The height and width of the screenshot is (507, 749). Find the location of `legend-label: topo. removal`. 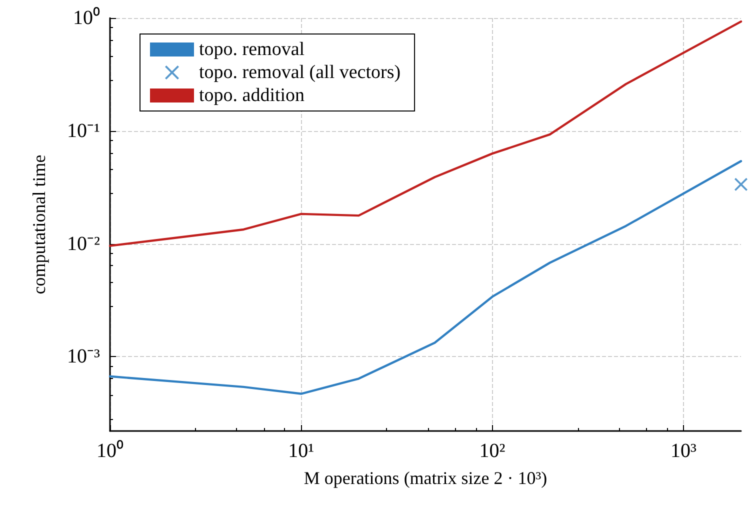

legend-label: topo. removal is located at coordinates (252, 49).